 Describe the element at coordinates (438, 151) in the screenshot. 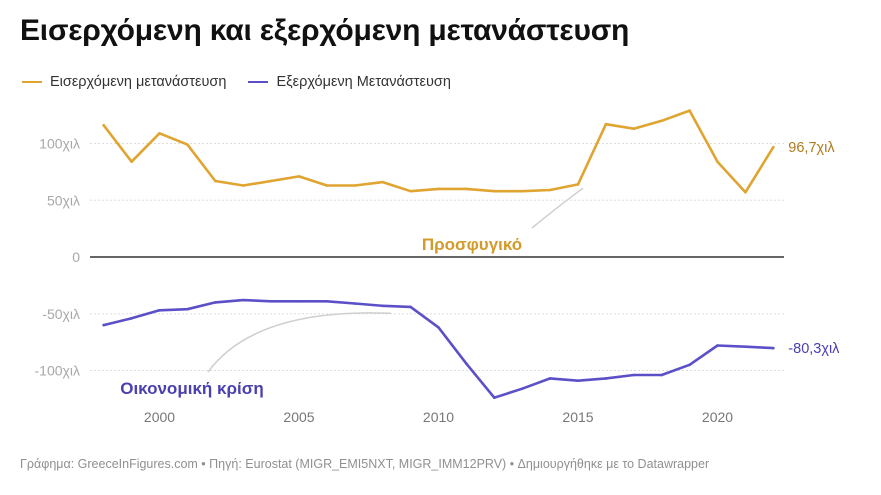

I see `series-line-immigration` at that location.